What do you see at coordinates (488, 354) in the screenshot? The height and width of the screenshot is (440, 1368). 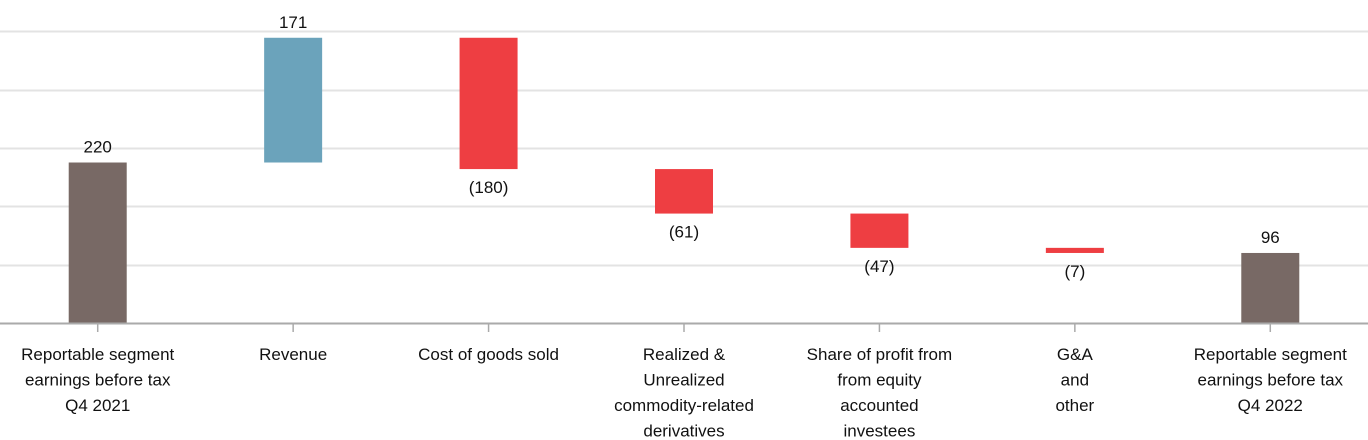 I see `category-label-2: Cost of goods sold` at bounding box center [488, 354].